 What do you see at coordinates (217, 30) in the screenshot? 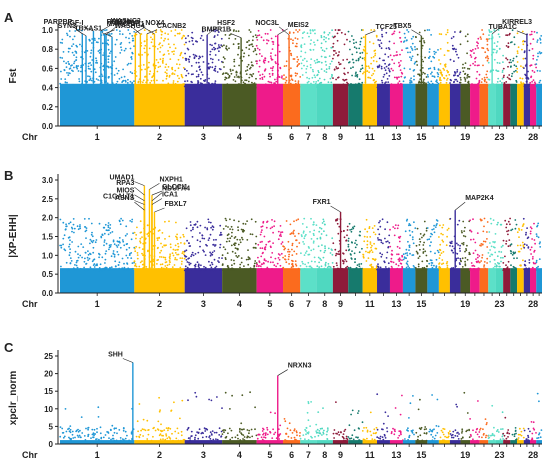
I see `annotation-label: BMPR1B` at bounding box center [217, 30].